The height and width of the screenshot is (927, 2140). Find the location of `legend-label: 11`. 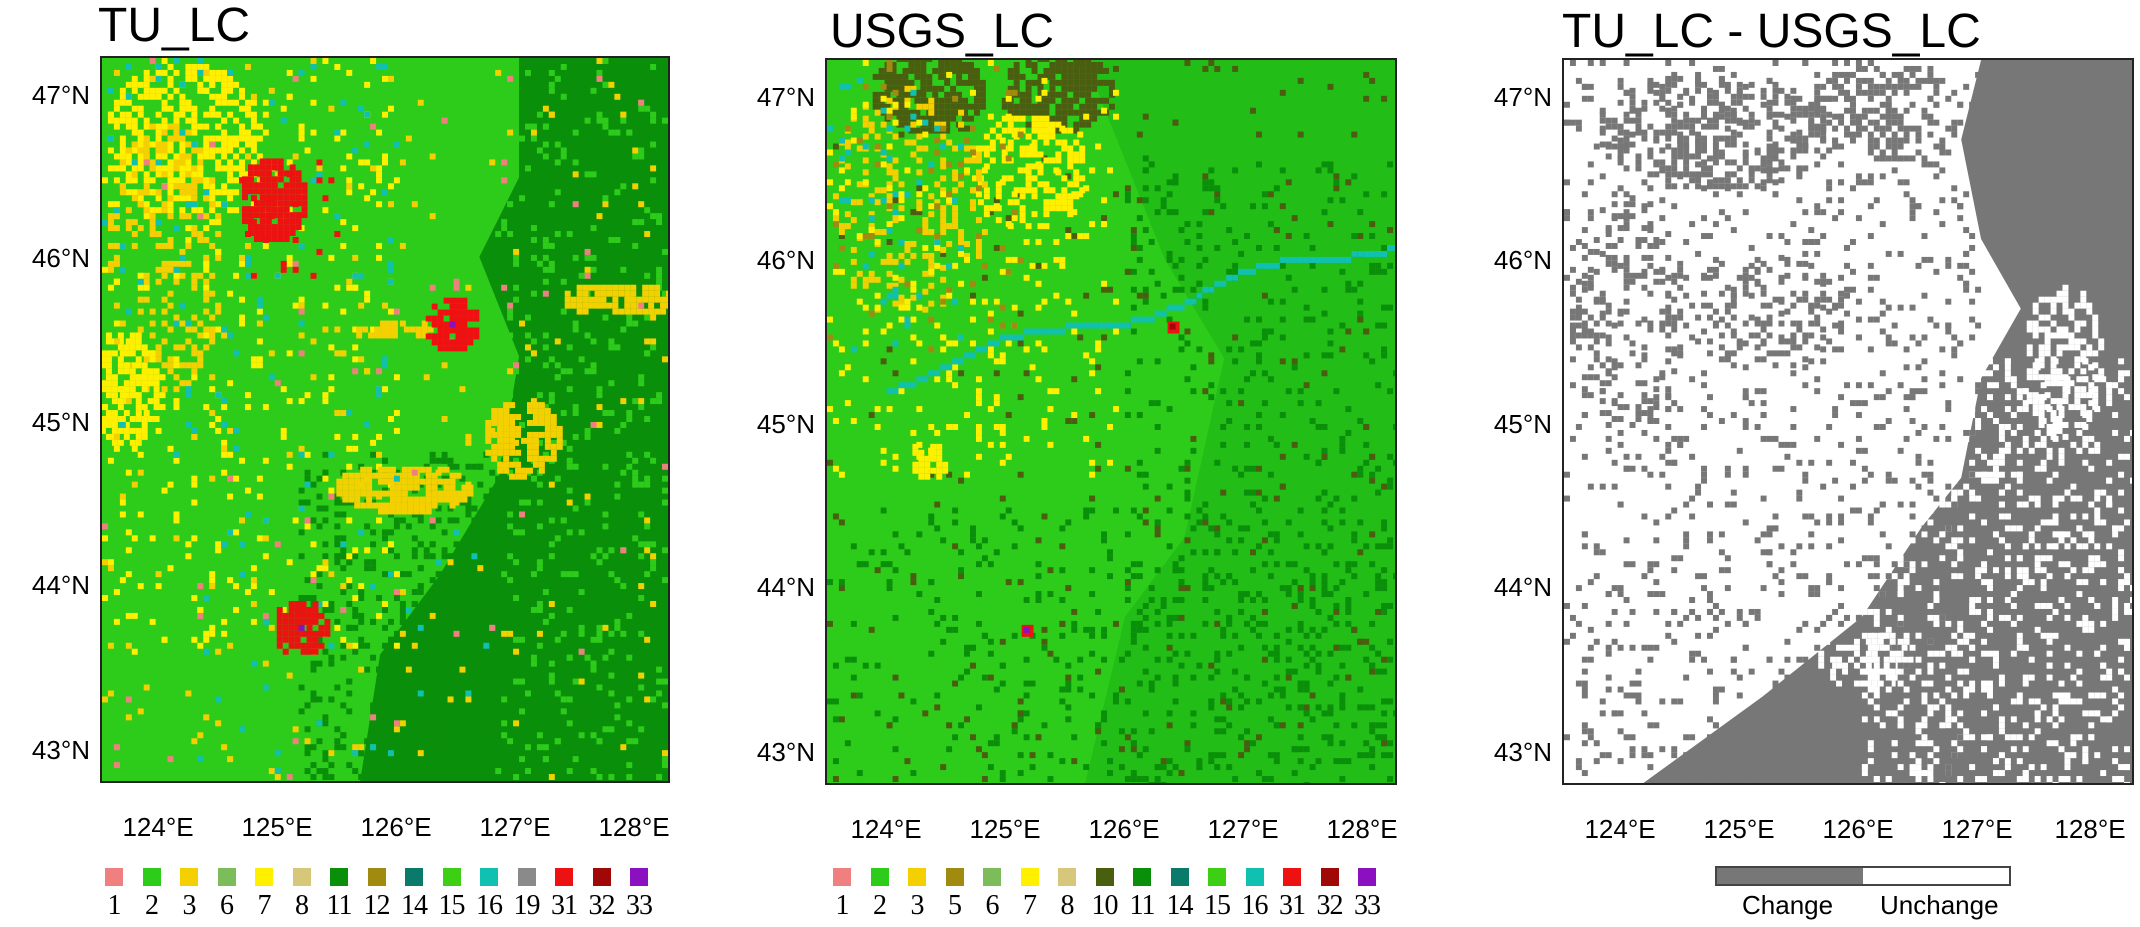

legend-label: 11 is located at coordinates (339, 905).